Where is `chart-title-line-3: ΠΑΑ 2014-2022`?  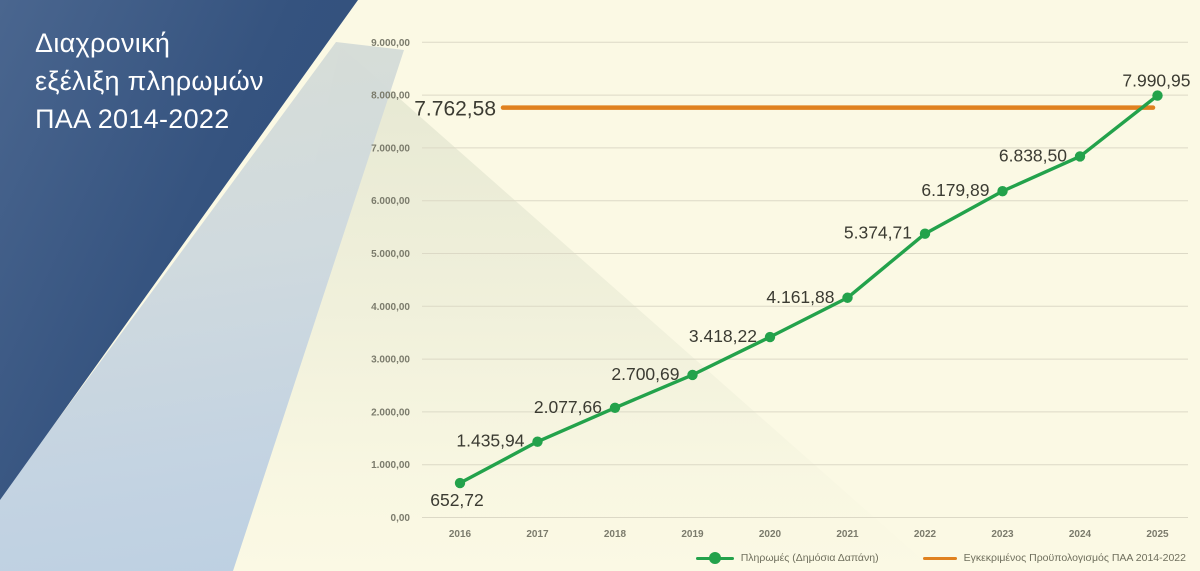 chart-title-line-3: ΠΑΑ 2014-2022 is located at coordinates (132, 119).